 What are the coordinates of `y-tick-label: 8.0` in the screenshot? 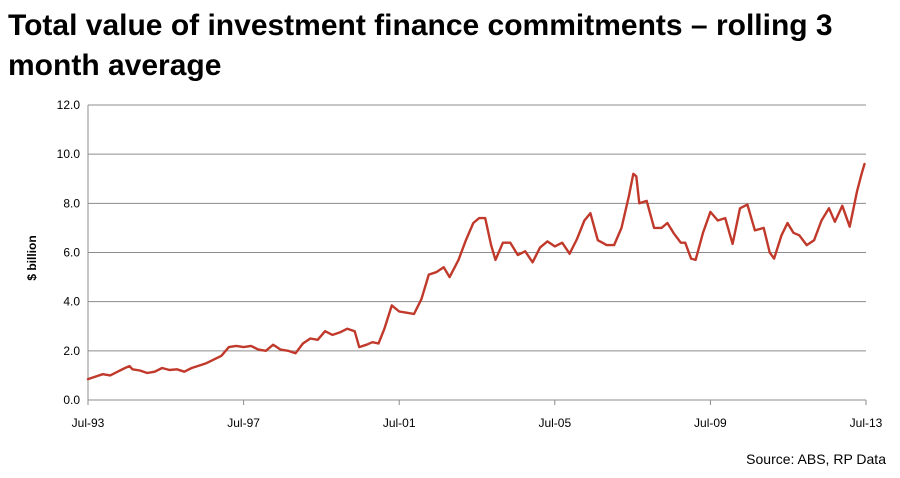 It's located at (71, 203).